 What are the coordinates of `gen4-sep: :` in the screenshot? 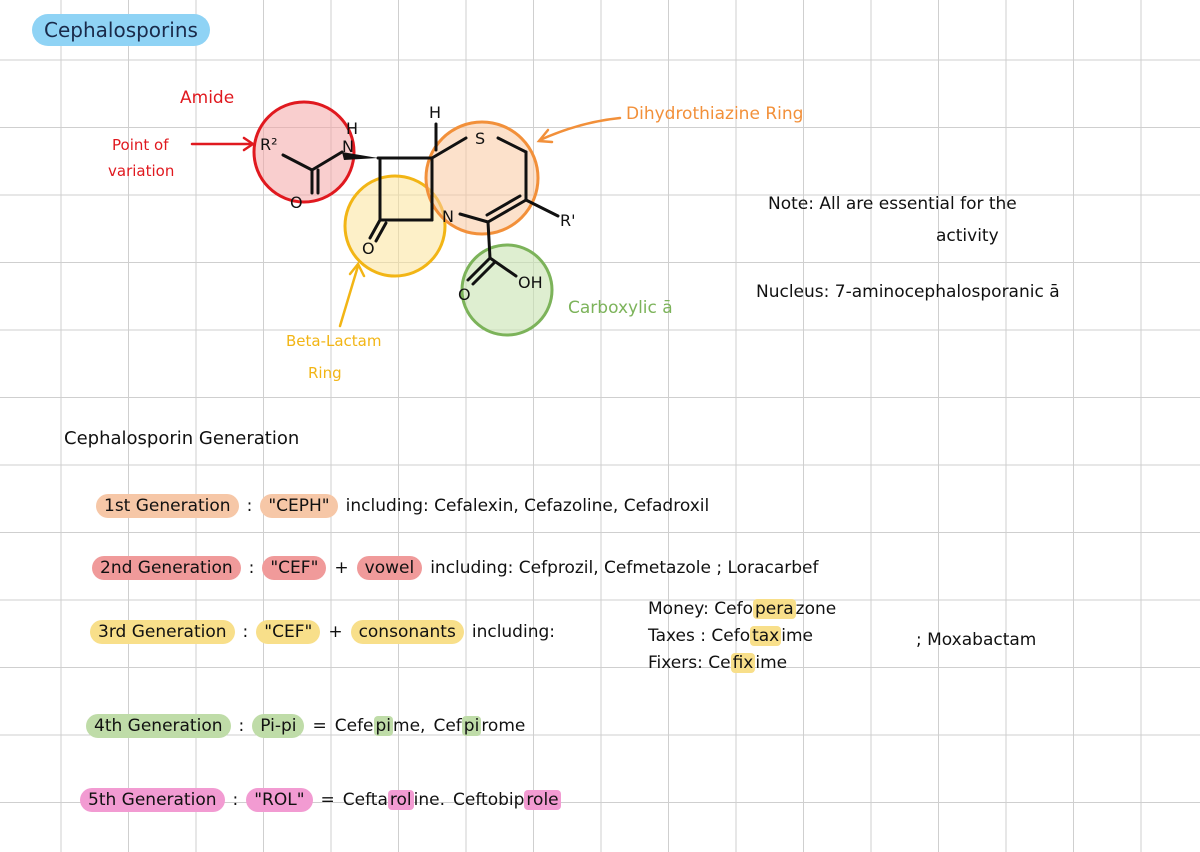 It's located at (241, 726).